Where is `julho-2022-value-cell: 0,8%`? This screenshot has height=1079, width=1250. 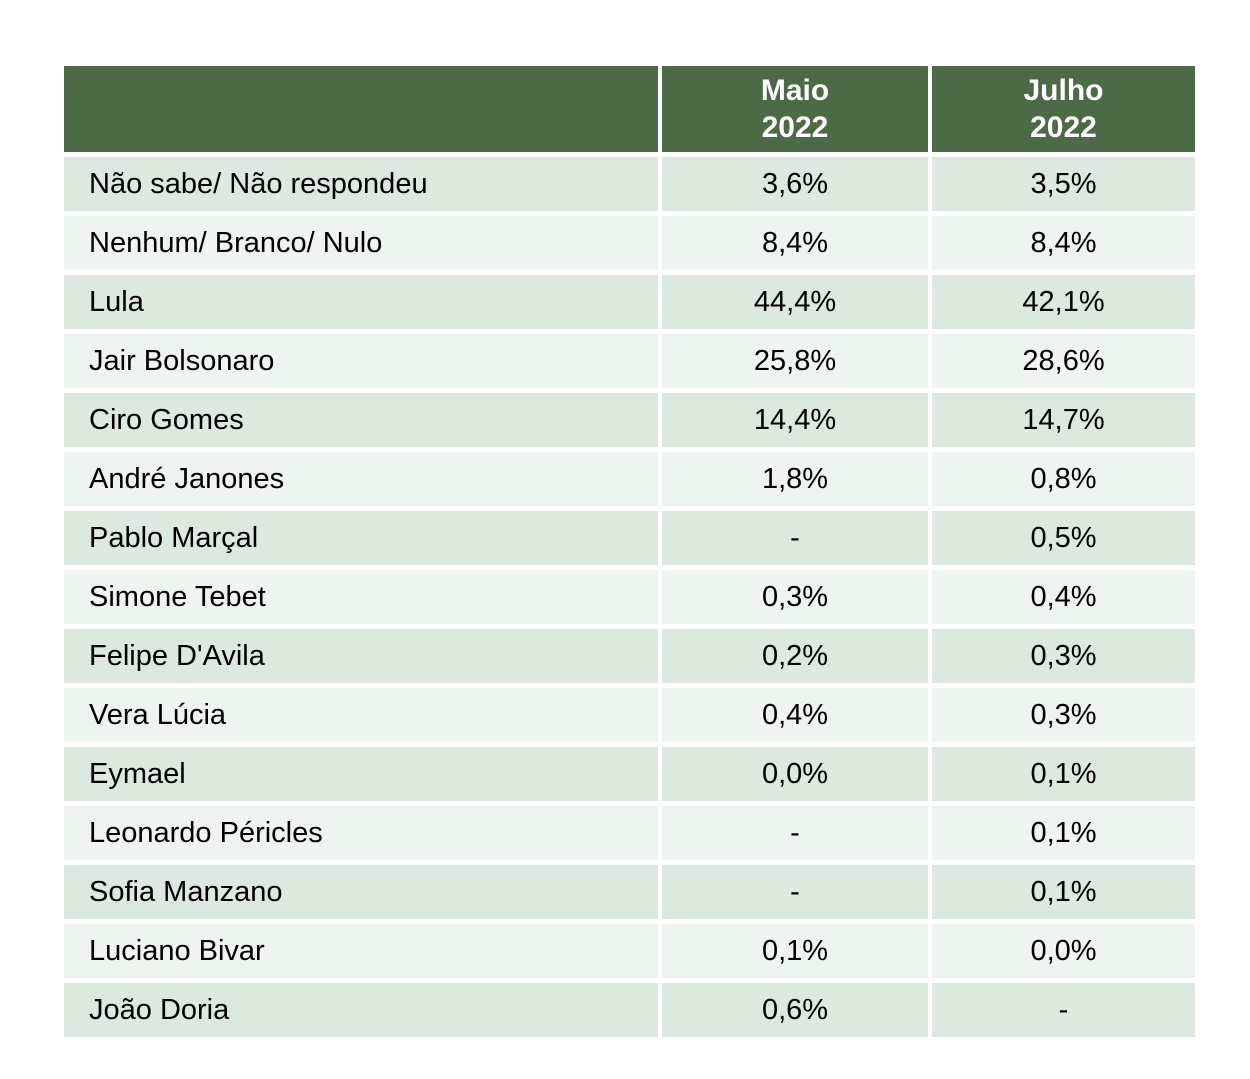
julho-2022-value-cell: 0,8% is located at coordinates (1061, 476).